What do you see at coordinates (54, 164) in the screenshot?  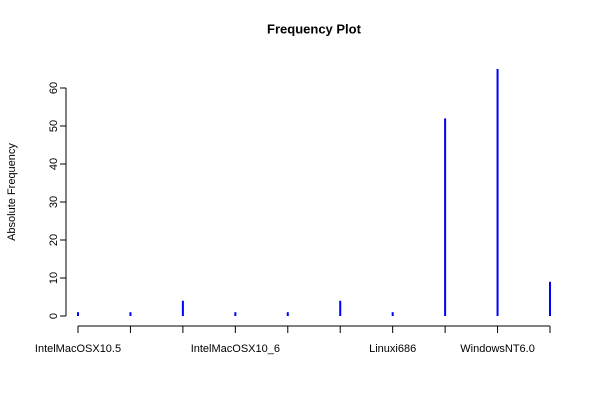 I see `y-tick-label: 40` at bounding box center [54, 164].